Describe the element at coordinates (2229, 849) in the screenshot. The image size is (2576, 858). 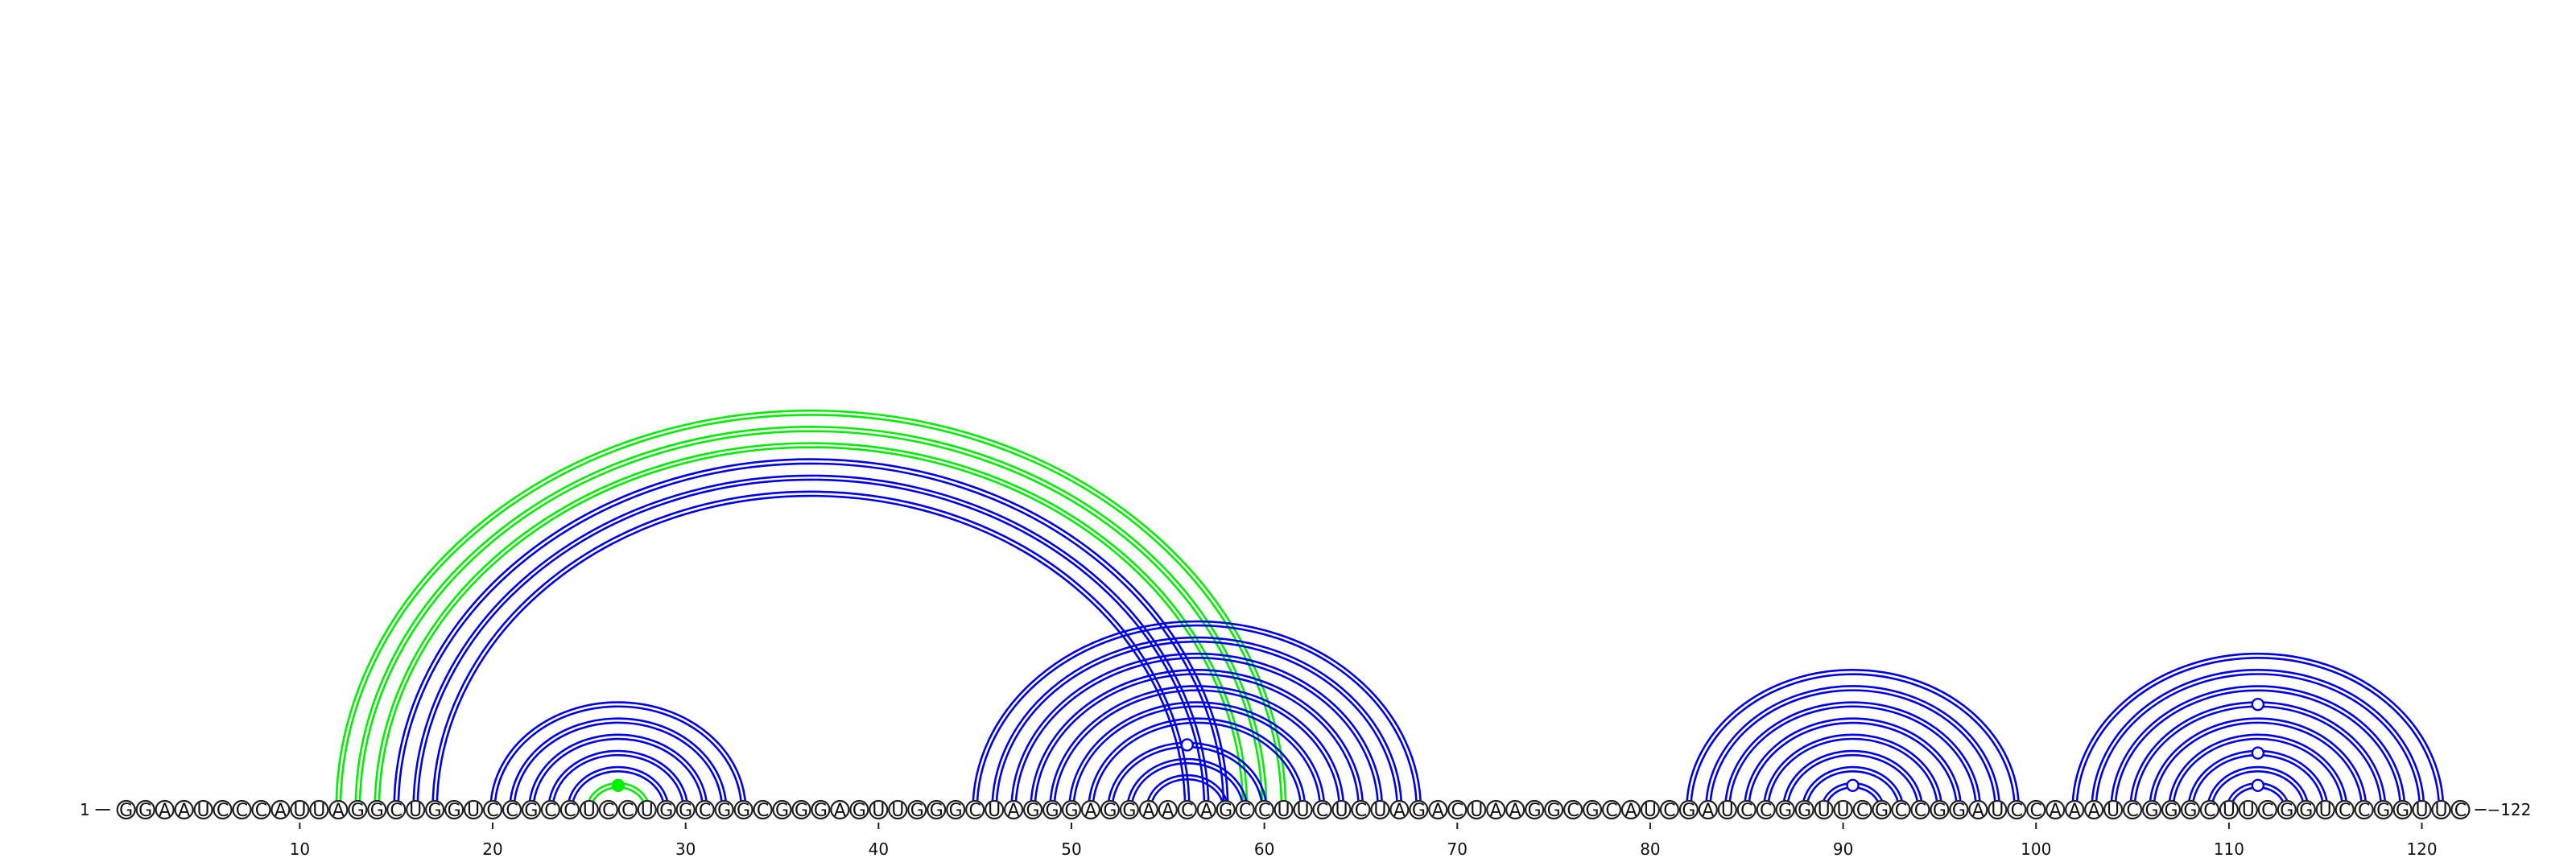
I see `tick-label: 110` at that location.